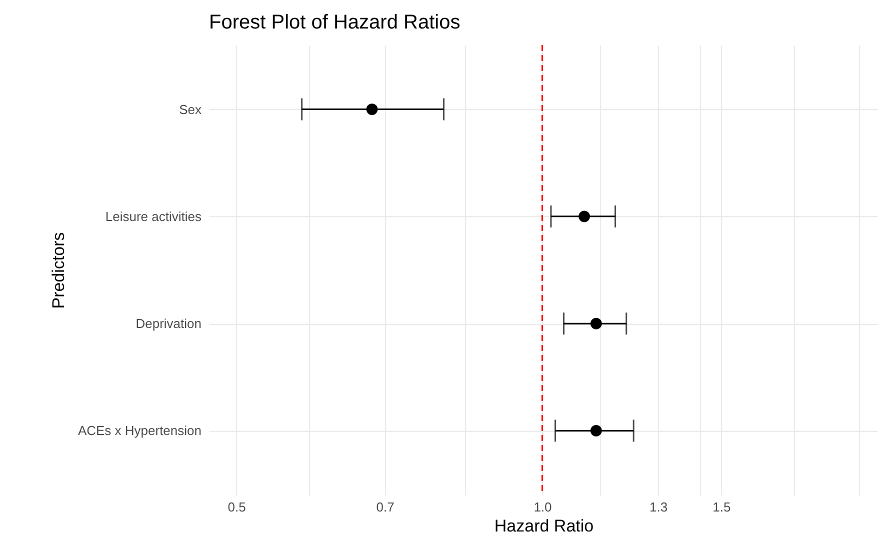 This screenshot has width=878, height=545. Describe the element at coordinates (658, 507) in the screenshot. I see `x-tick-label: 1.3` at that location.